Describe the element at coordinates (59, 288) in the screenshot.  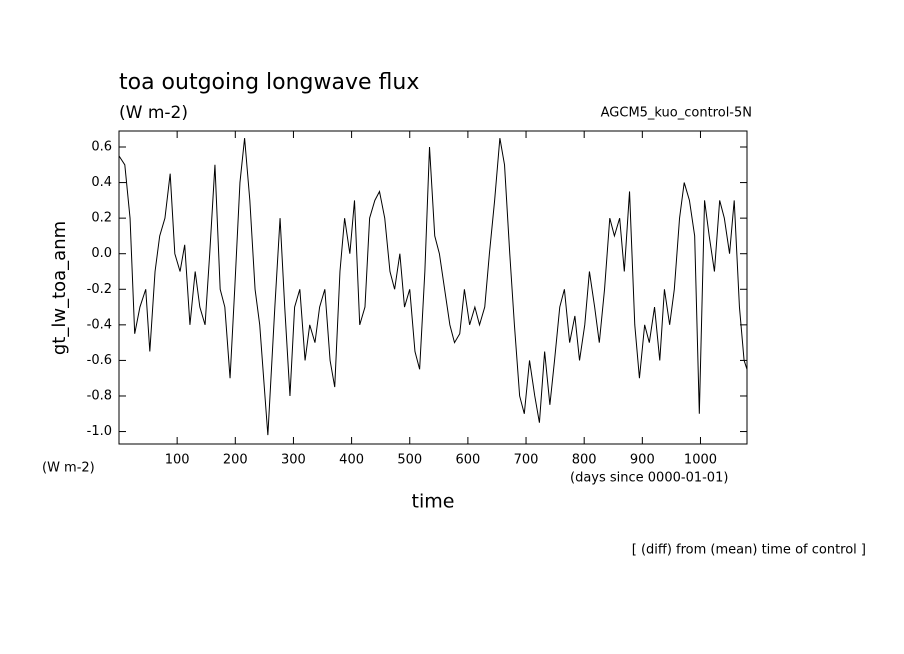
I see `y-axis-label: gt_lw_toa_anm` at that location.